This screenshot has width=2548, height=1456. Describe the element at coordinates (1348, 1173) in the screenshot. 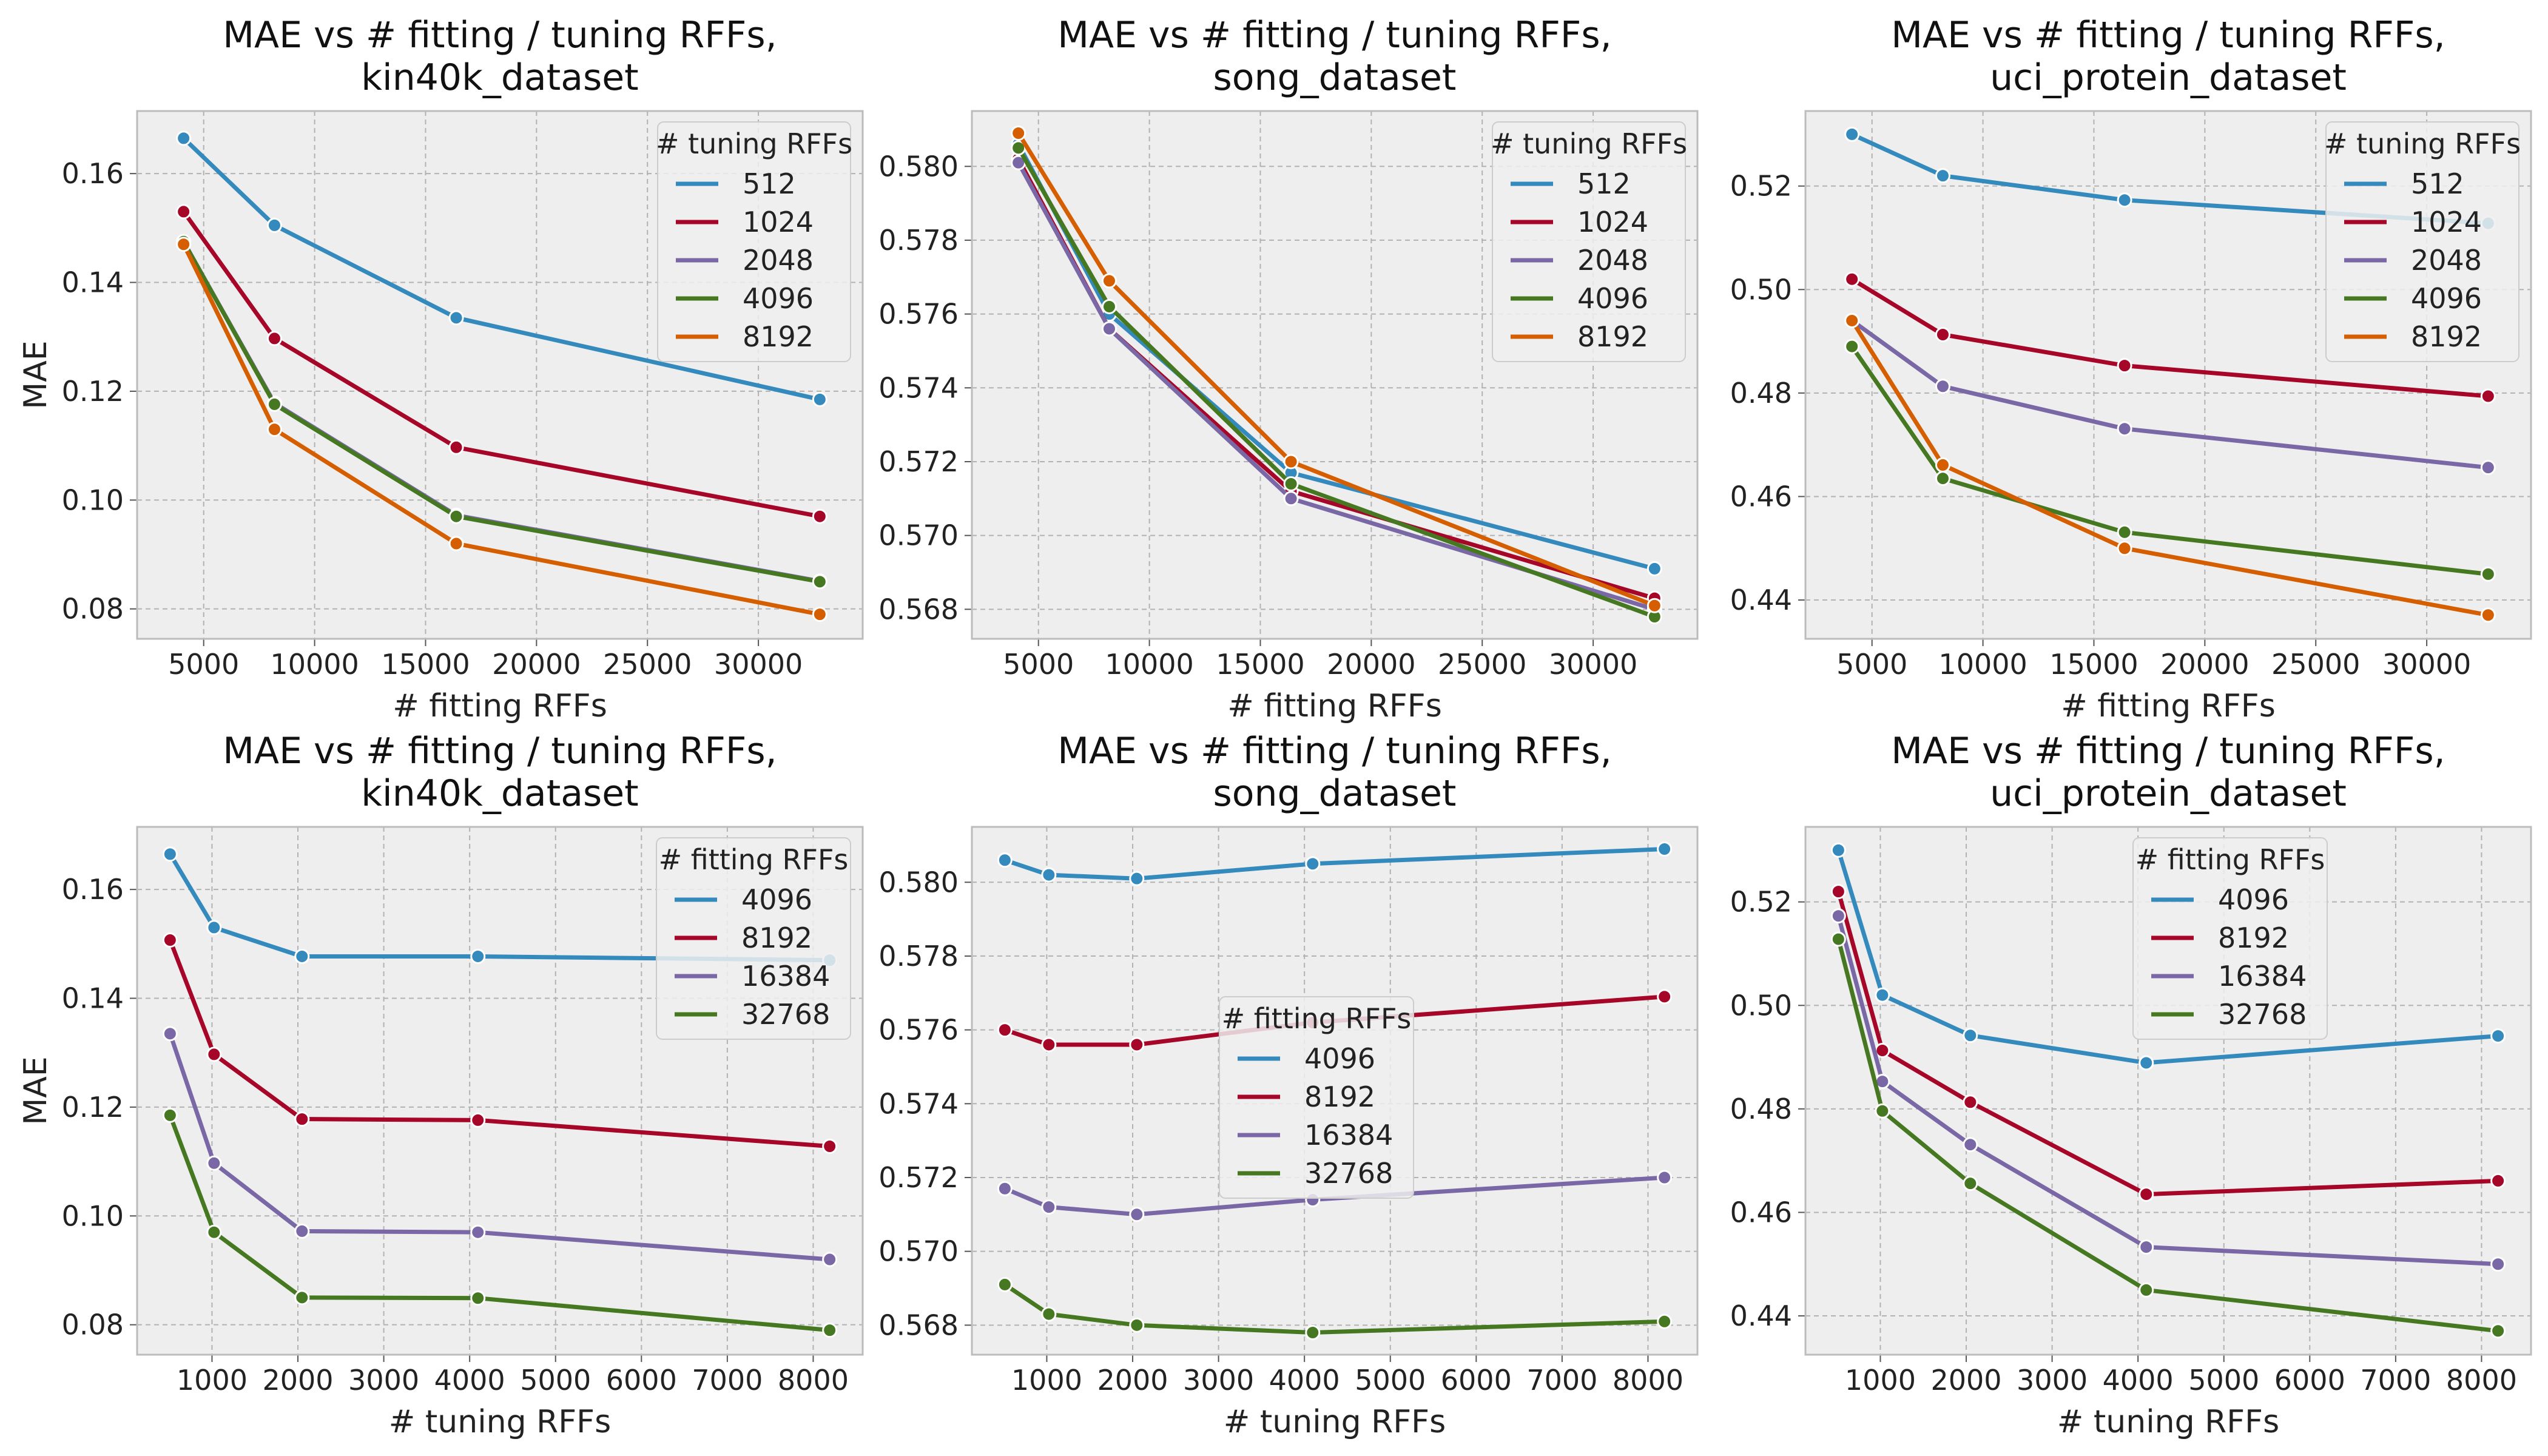

I see `legend-label: 32768` at that location.